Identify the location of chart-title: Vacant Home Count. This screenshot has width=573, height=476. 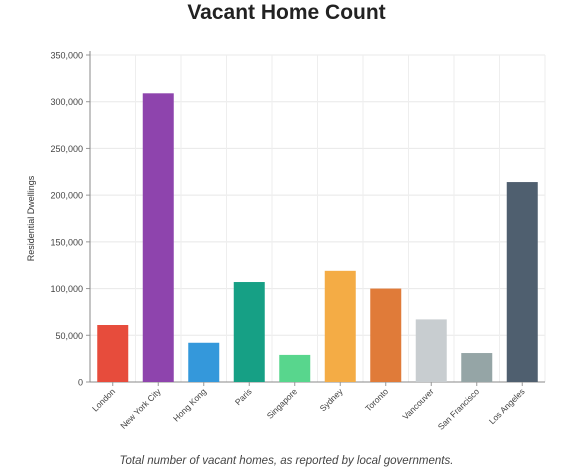
(286, 12).